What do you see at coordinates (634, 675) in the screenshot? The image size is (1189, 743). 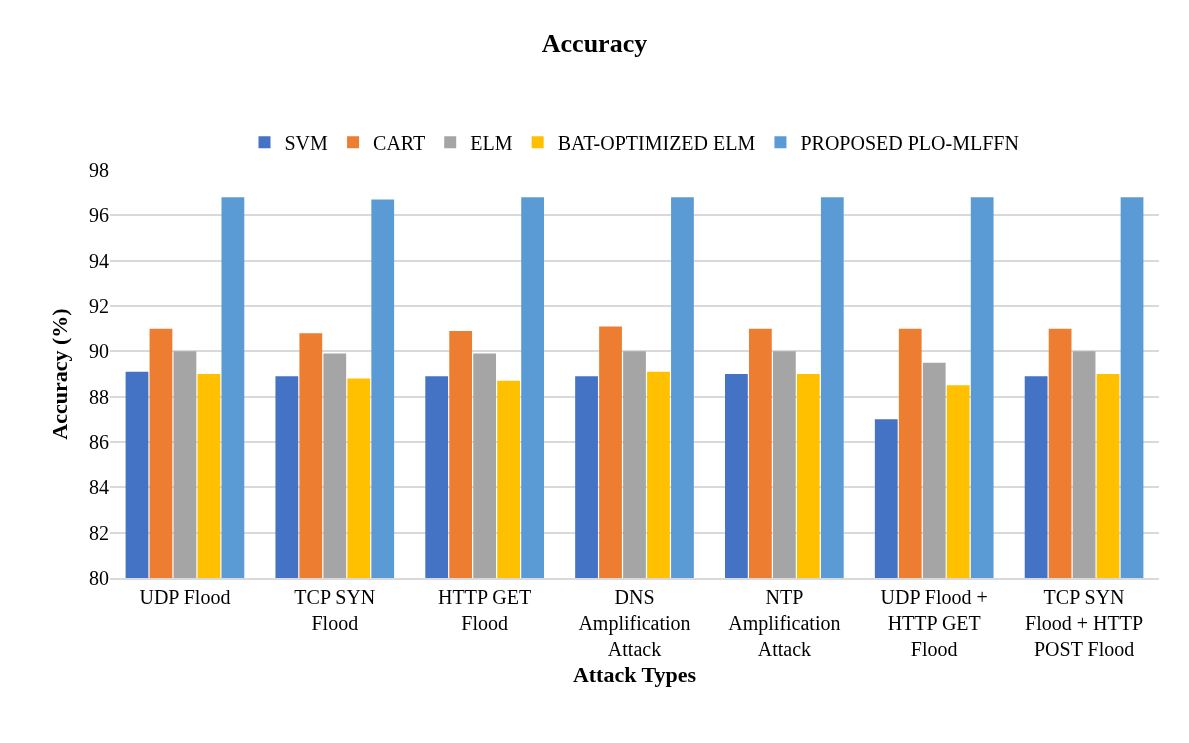 I see `x-axis-title: Attack Types` at bounding box center [634, 675].